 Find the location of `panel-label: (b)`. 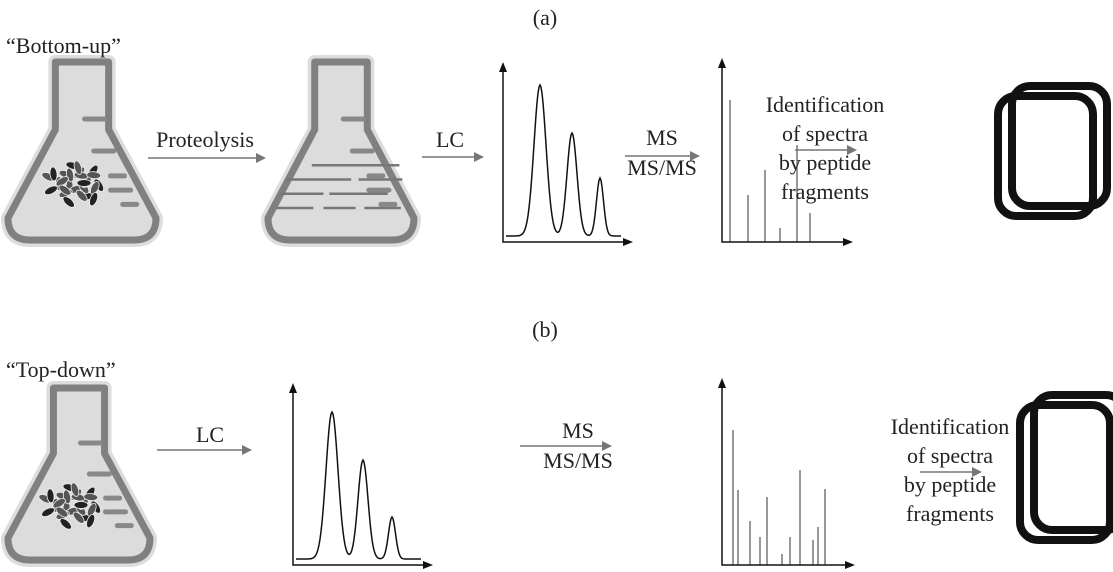

panel-label: (b) is located at coordinates (545, 329).